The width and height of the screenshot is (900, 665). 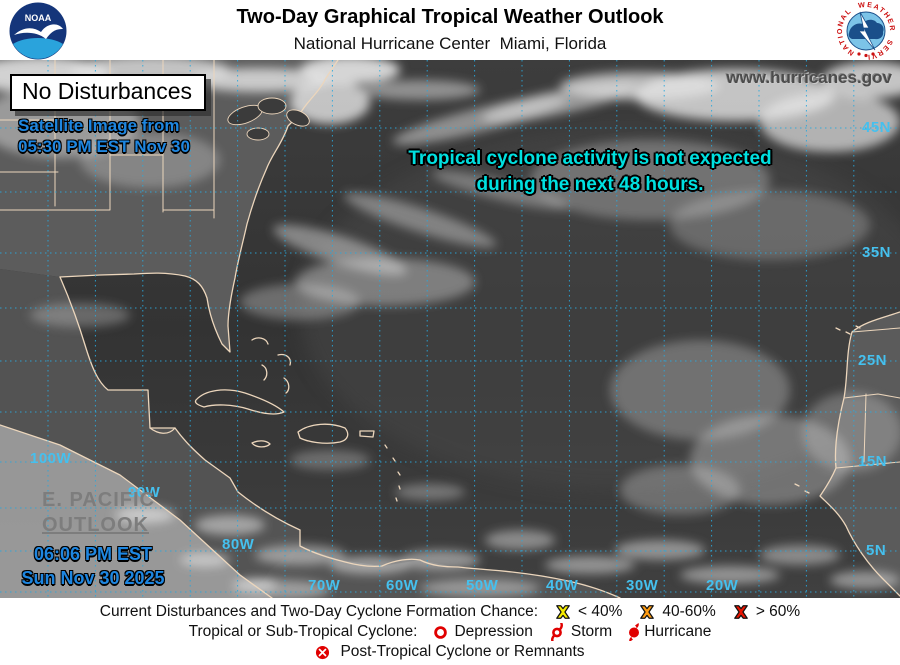 What do you see at coordinates (93, 566) in the screenshot?
I see `issued-timestamp: 06:06 PM EST Sun Nov 30 2025` at bounding box center [93, 566].